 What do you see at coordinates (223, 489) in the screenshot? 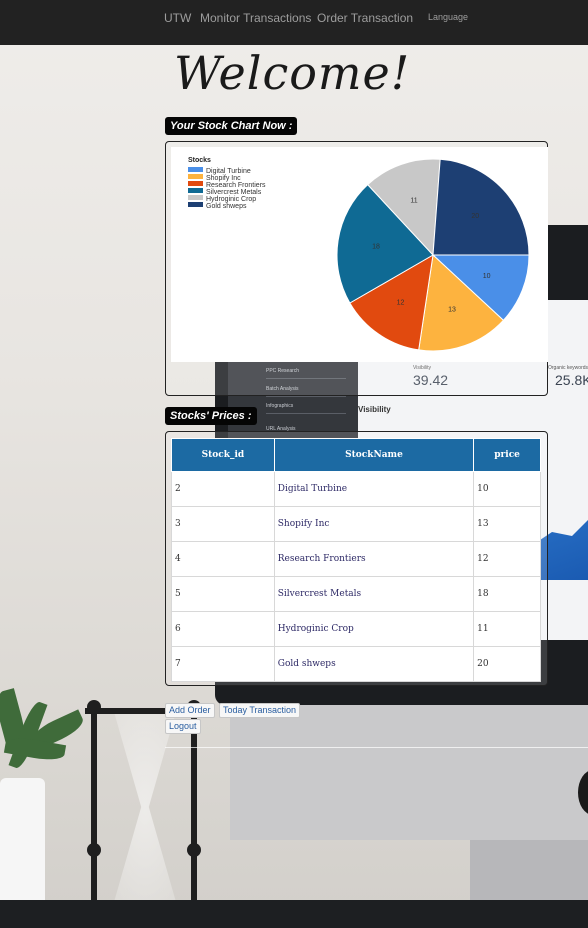
I see `cell-stock-id: 2` at bounding box center [223, 489].